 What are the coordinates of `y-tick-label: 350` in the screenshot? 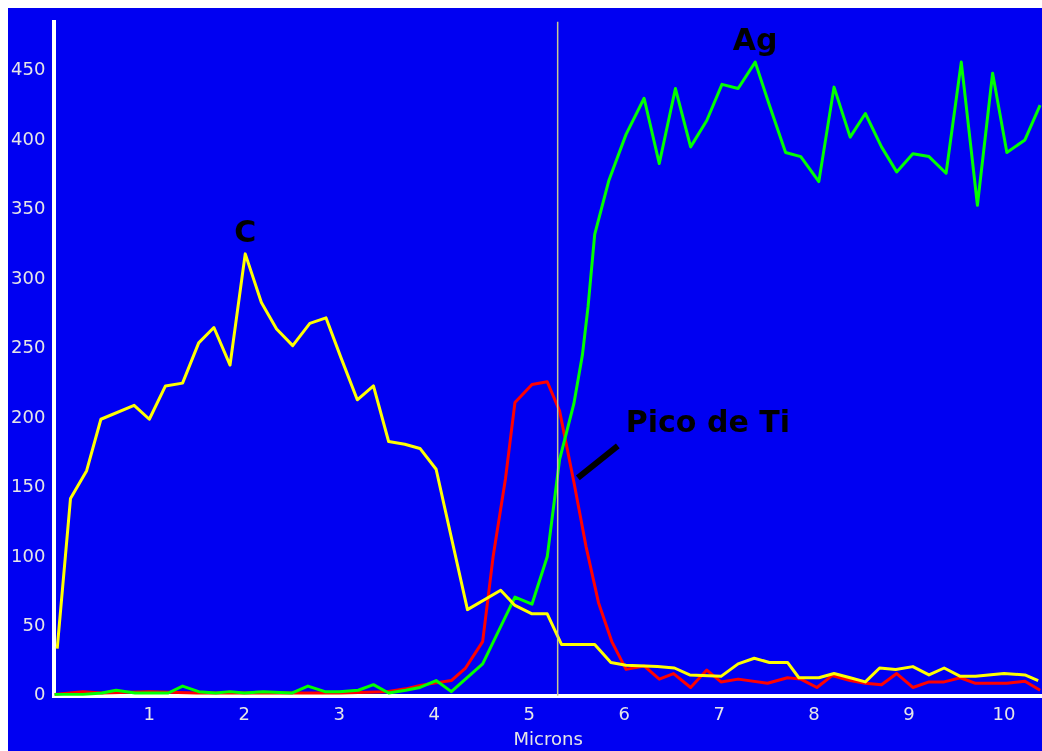 It's located at (28, 208).